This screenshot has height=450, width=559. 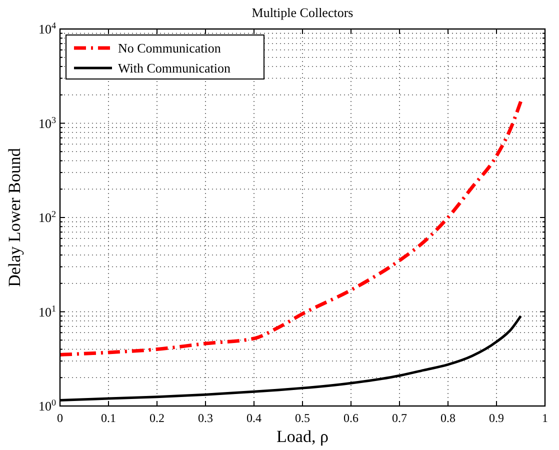 I want to click on x-tick-label: 0.8, so click(x=448, y=418).